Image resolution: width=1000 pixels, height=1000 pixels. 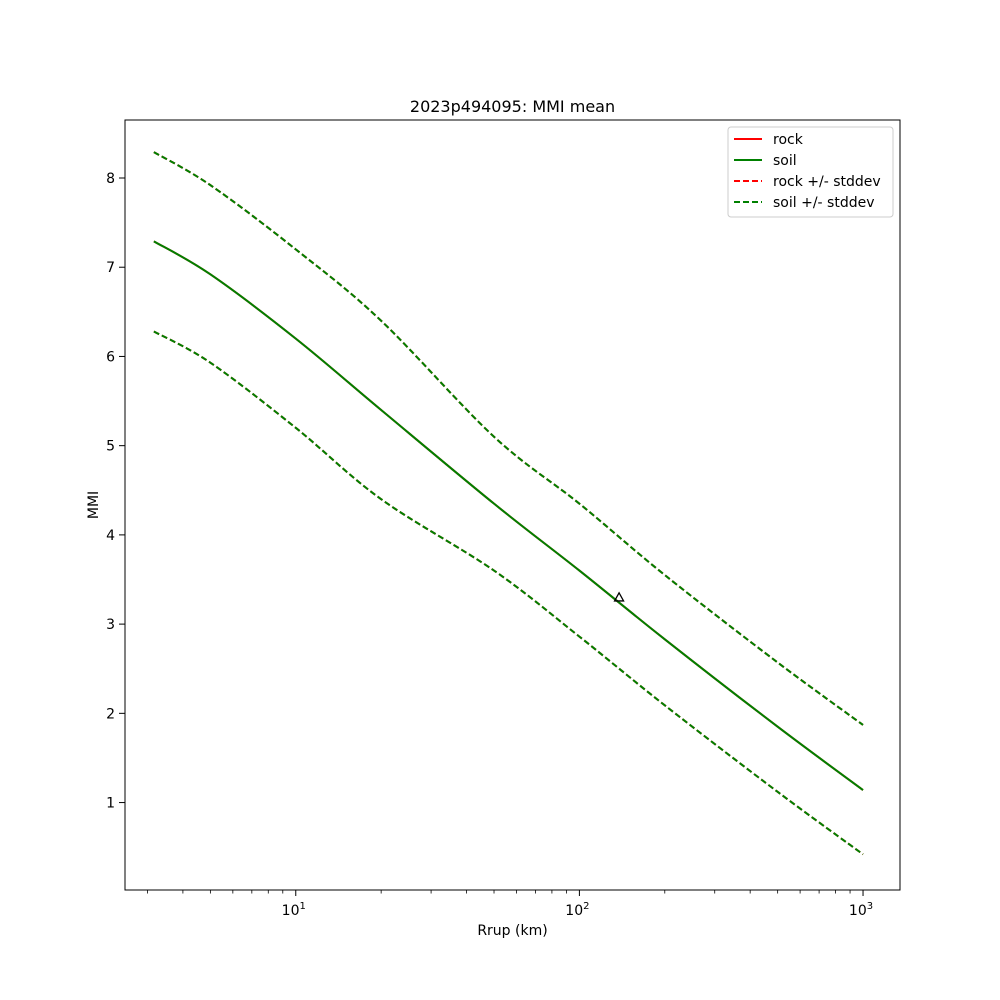 What do you see at coordinates (510, 904) in the screenshot?
I see `x-axis: 10¹ 10² 10³` at bounding box center [510, 904].